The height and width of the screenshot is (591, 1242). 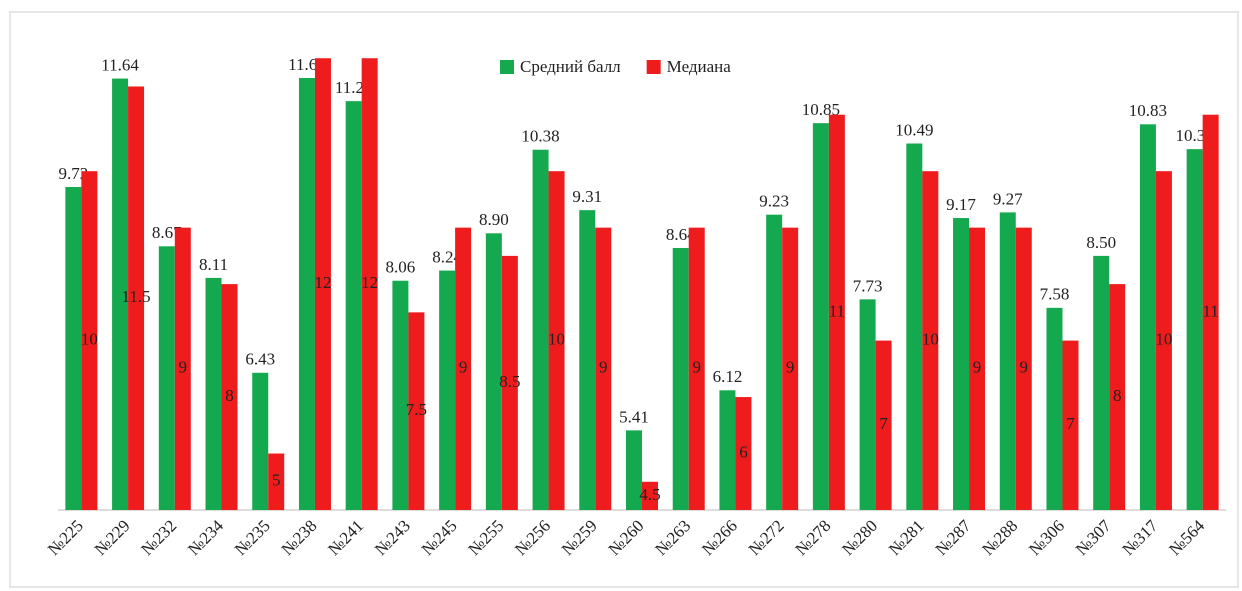 What do you see at coordinates (914, 129) in the screenshot?
I see `data-label: 10.49` at bounding box center [914, 129].